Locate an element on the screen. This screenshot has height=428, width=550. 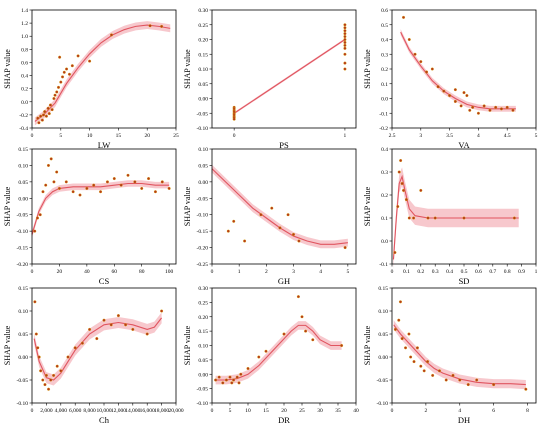
x-tick-label: 20 is located at coordinates (147, 136).